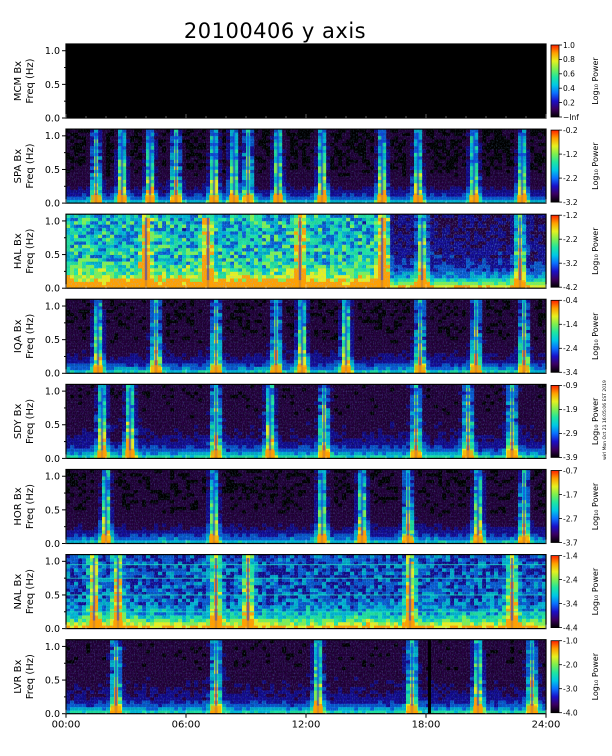  Describe the element at coordinates (570, 494) in the screenshot. I see `colorbar-tick-label: -1.7` at that location.